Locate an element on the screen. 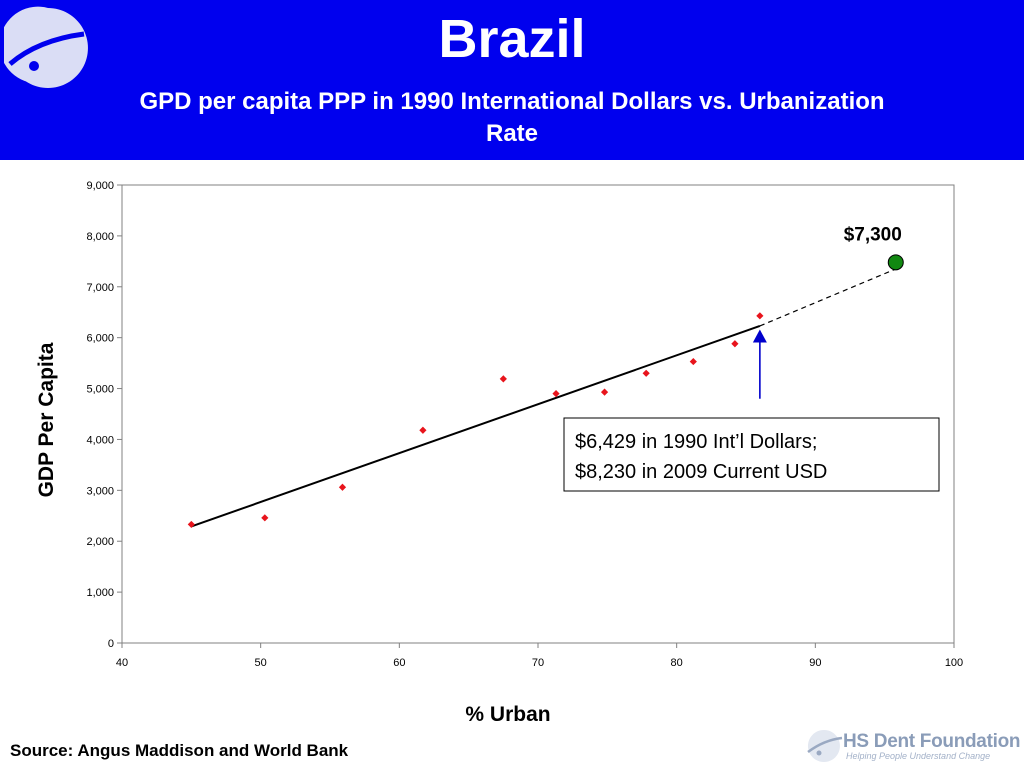 Image resolution: width=1024 pixels, height=768 pixels. y-tick-label: 9,000 is located at coordinates (100, 186).